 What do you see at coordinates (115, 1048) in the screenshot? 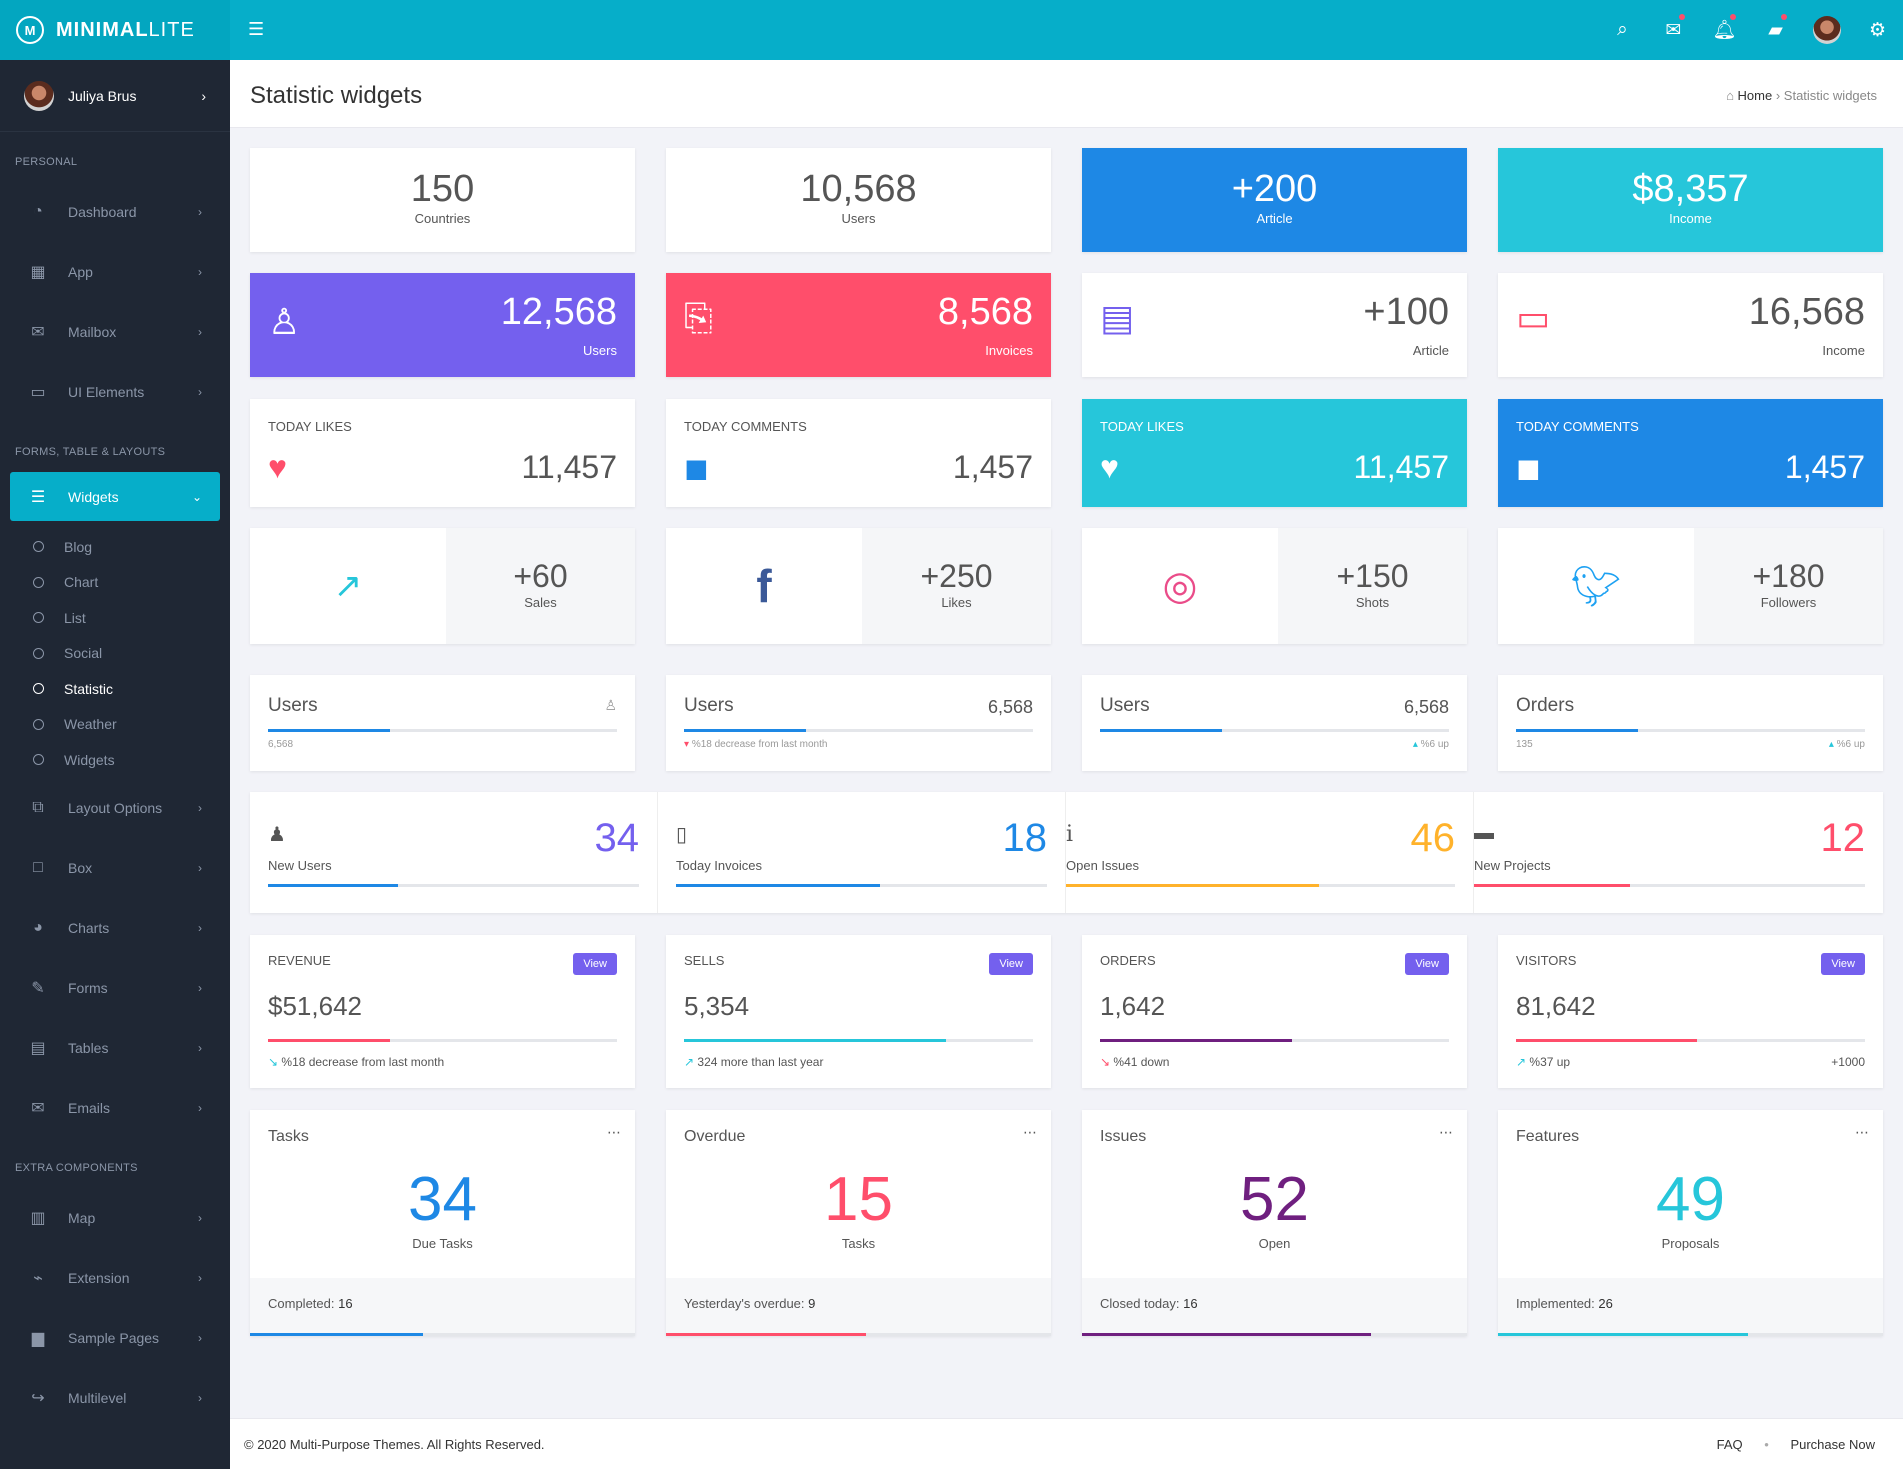
I see `sidebar-item-tables: ▤ Tables ›` at bounding box center [115, 1048].